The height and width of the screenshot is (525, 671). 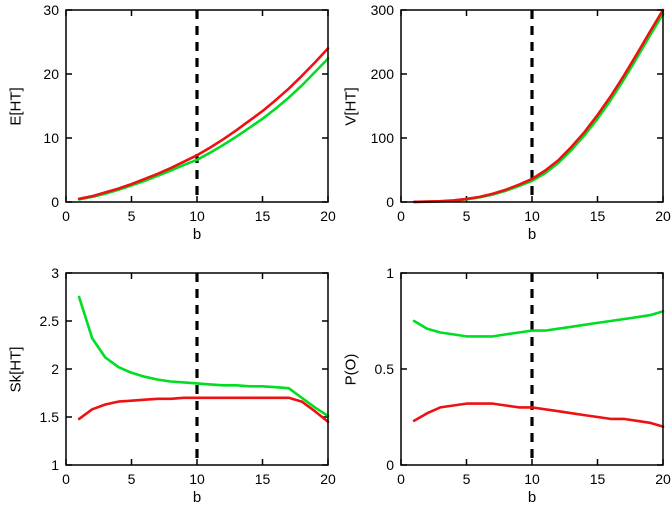 I want to click on y-tick-label: 3, so click(x=55, y=273).